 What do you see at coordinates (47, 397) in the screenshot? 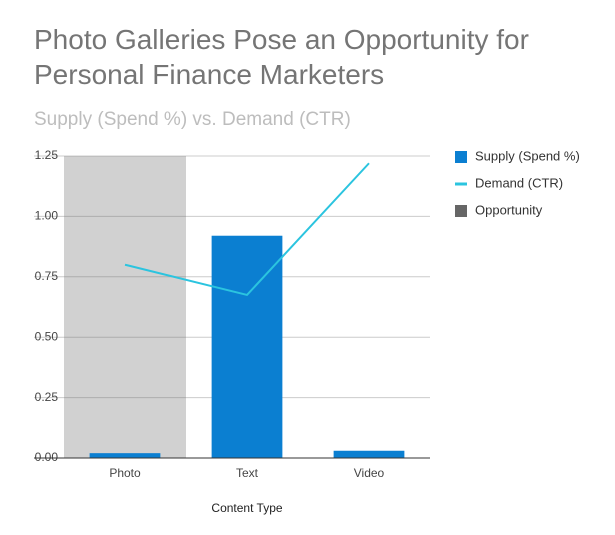
I see `y-tick-label: 0.25` at bounding box center [47, 397].